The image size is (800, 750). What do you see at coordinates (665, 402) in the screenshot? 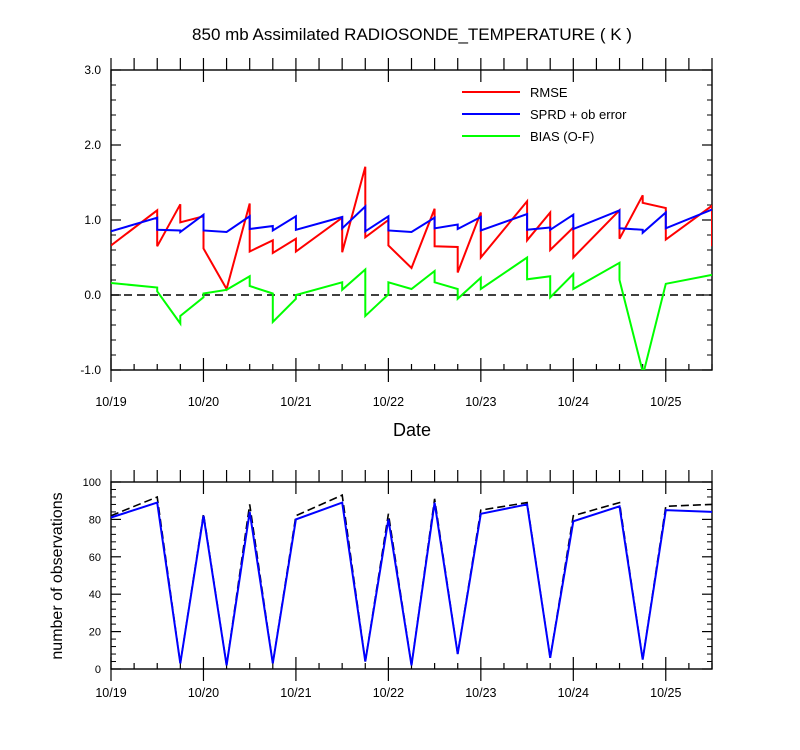
I see `top-xtick-label: 10/25` at bounding box center [665, 402].